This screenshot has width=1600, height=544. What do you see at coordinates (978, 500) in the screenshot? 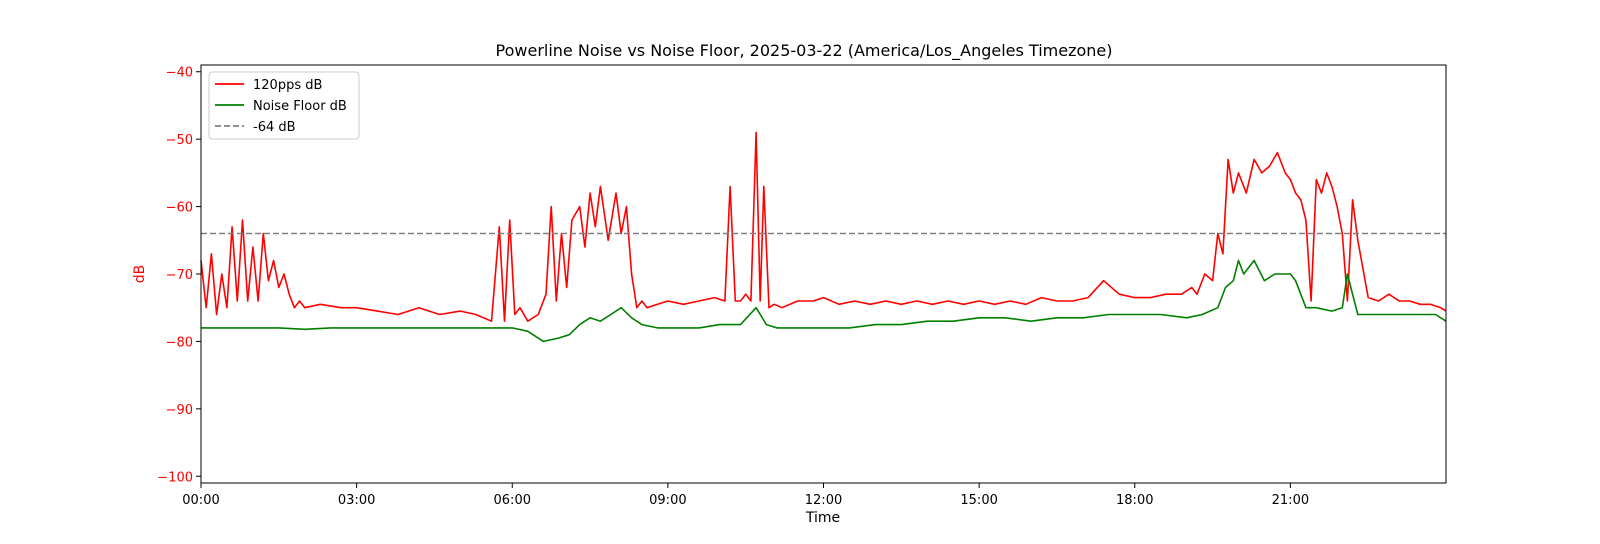
I see `x-tick-label: 15:00` at bounding box center [978, 500].